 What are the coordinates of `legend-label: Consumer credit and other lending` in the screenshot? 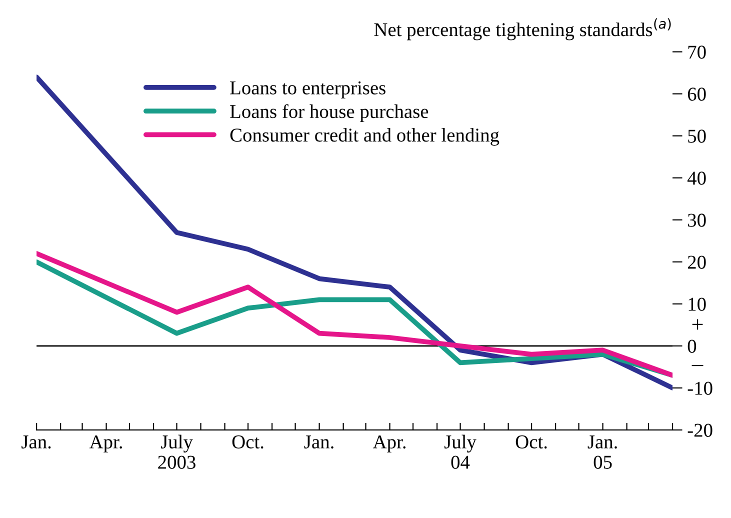 It's located at (365, 137).